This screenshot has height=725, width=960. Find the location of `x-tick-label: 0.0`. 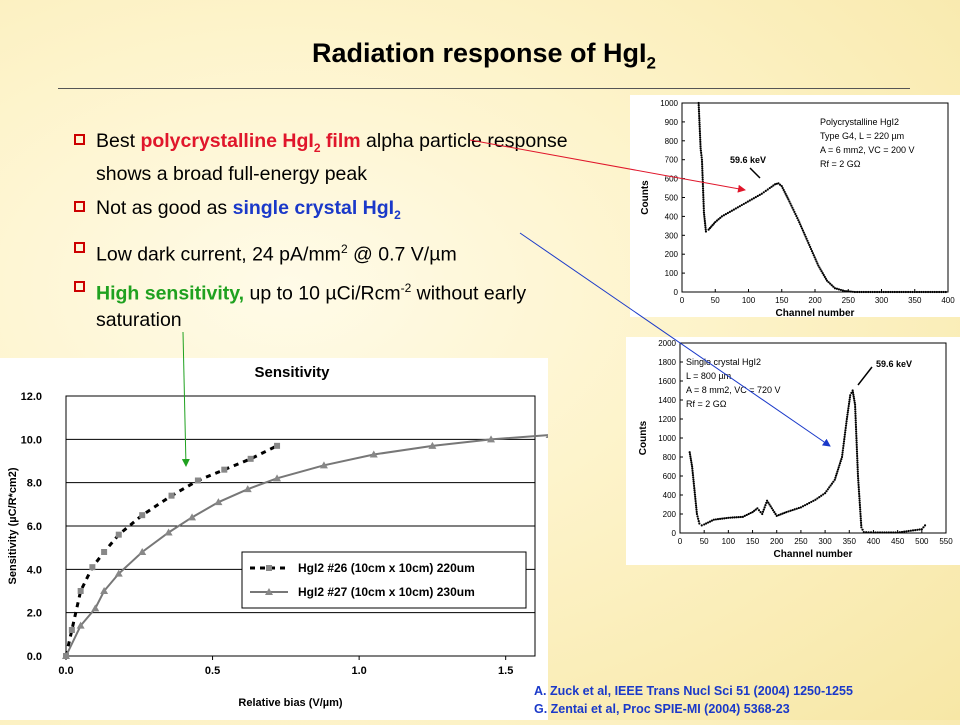

x-tick-label: 0.0 is located at coordinates (65, 671).